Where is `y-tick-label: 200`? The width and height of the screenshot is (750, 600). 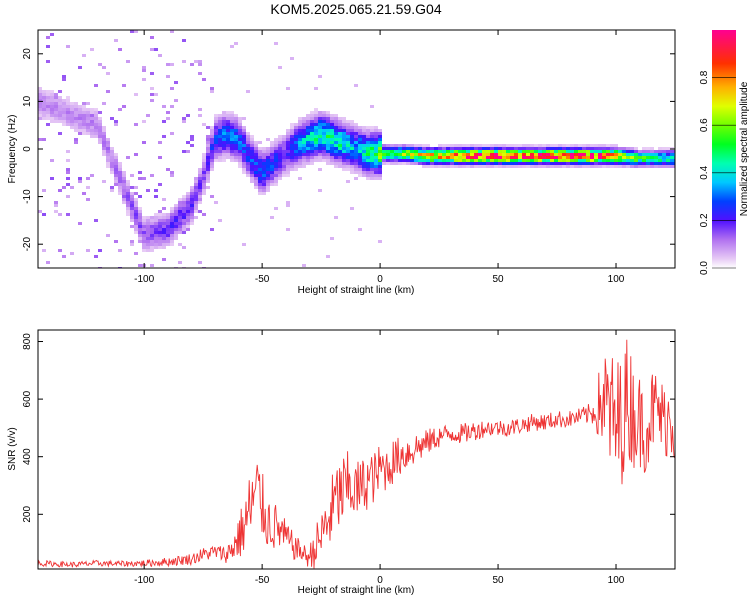 y-tick-label: 200 is located at coordinates (27, 514).